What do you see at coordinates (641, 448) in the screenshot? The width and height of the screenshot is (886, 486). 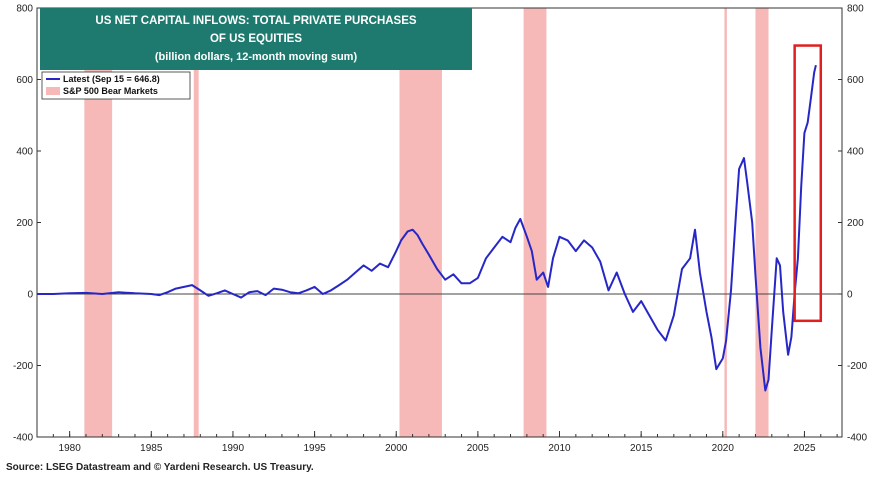 I see `x-tick-label: 2015` at bounding box center [641, 448].